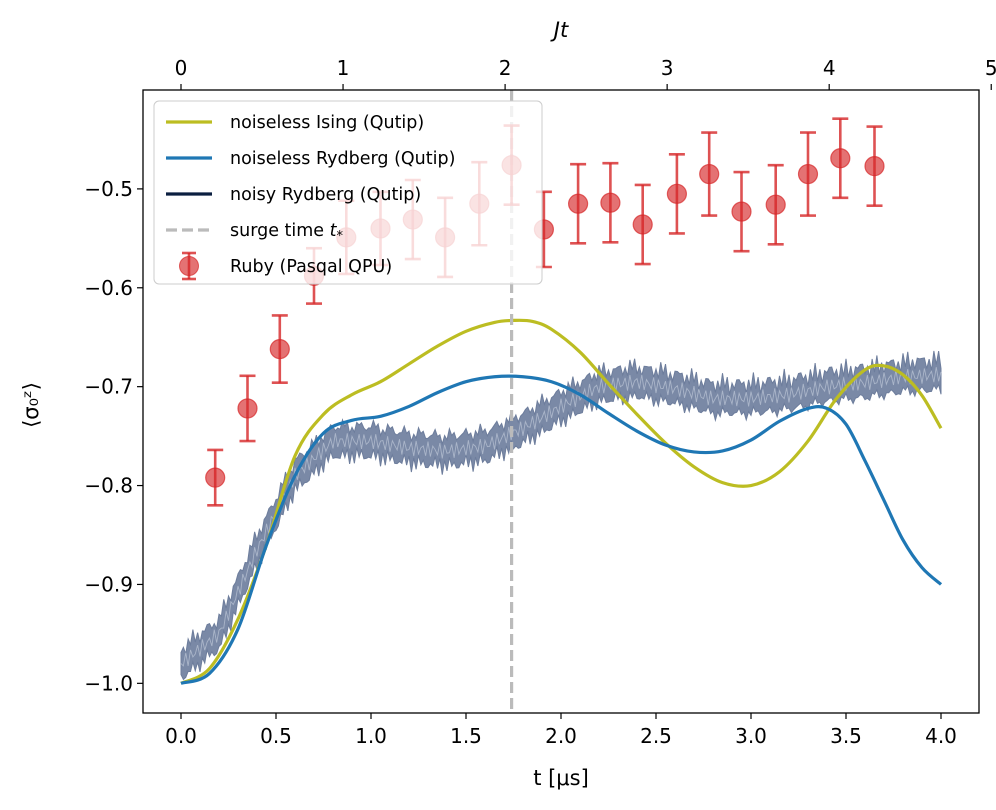 Image resolution: width=996 pixels, height=810 pixels. I want to click on y-axis-label: ⟨σ₀ᶻ⟩, so click(31, 405).